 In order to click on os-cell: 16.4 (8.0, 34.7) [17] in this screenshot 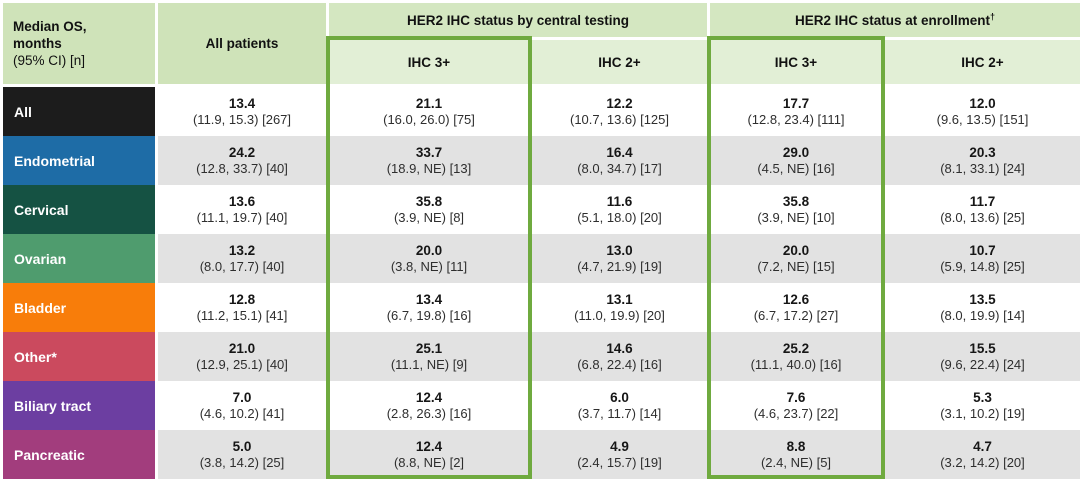, I will do `click(619, 160)`.